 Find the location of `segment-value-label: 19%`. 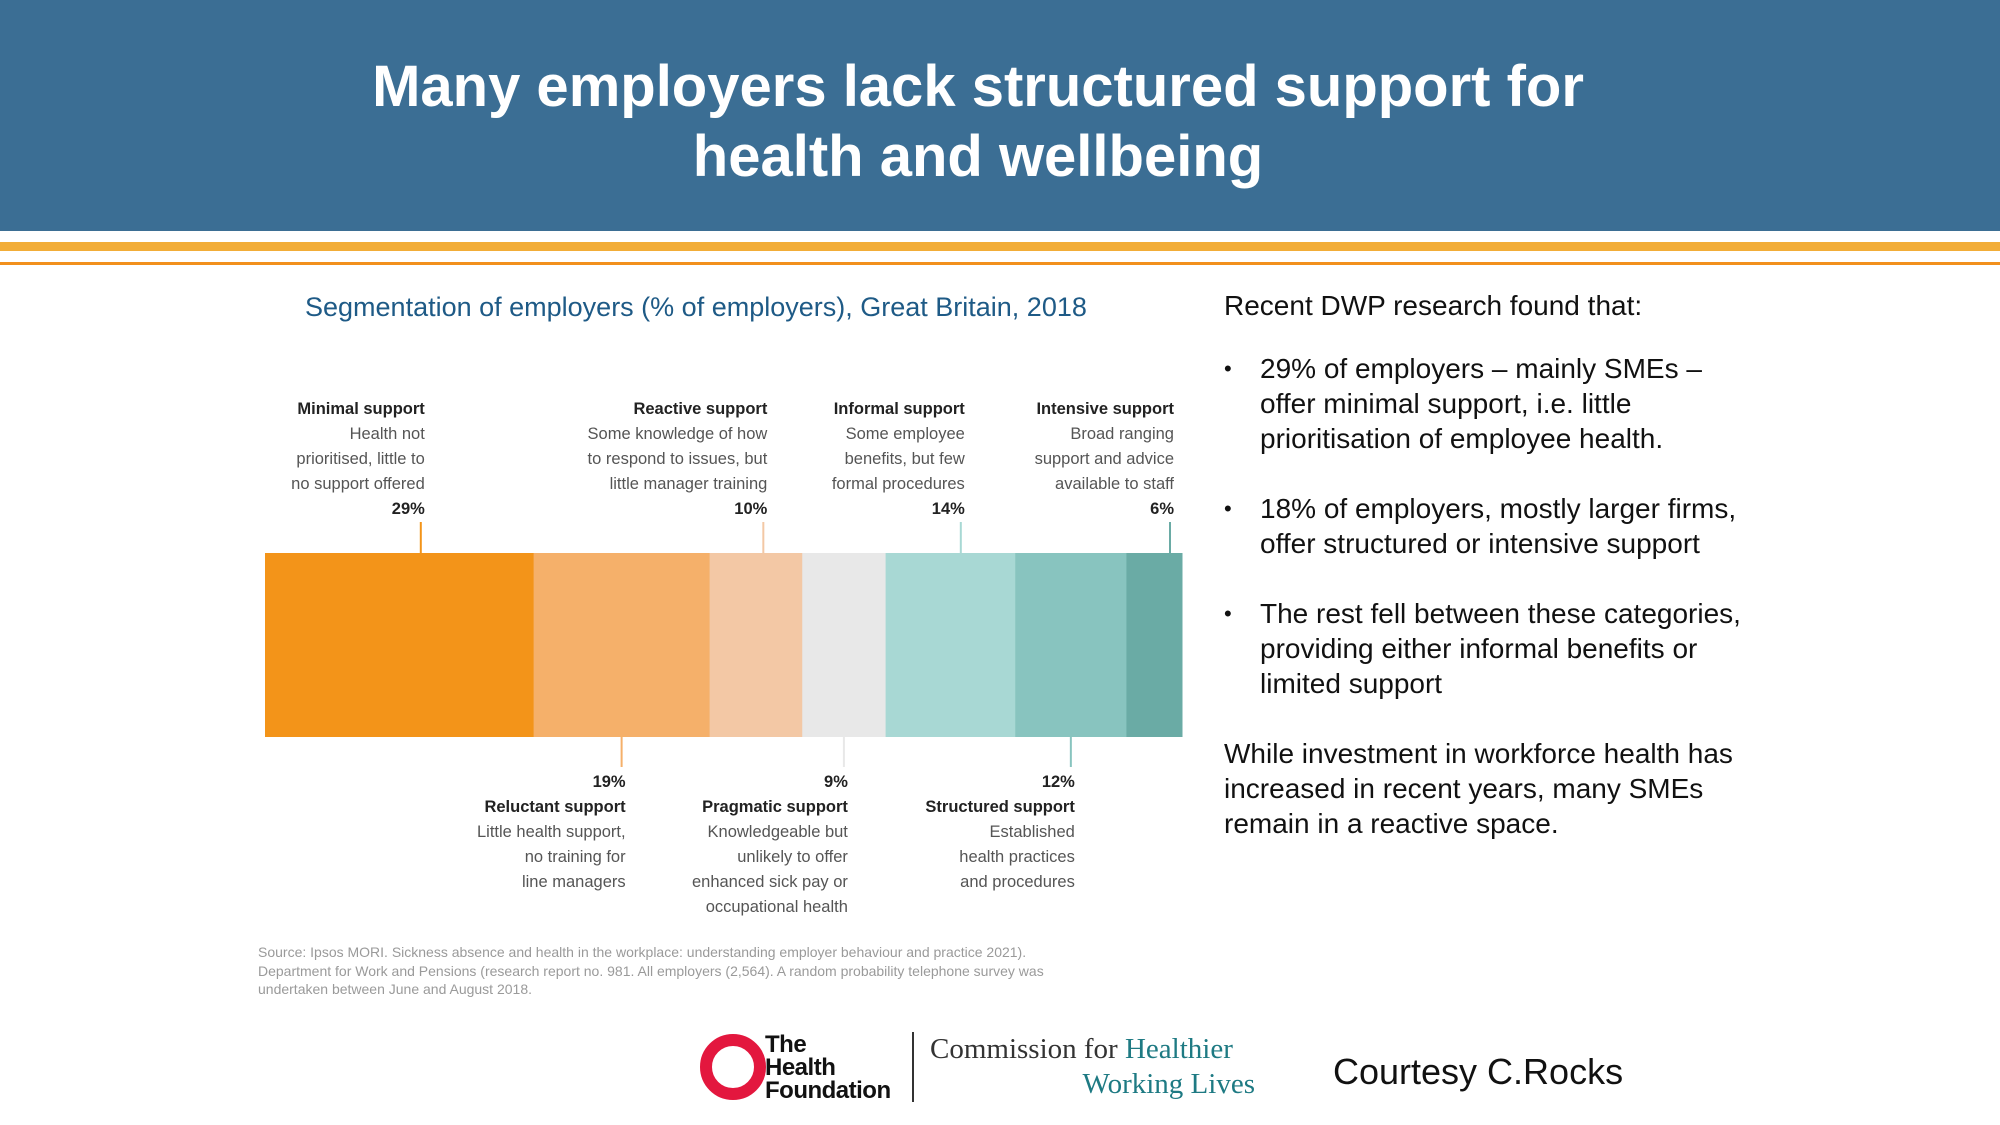

segment-value-label: 19% is located at coordinates (609, 782).